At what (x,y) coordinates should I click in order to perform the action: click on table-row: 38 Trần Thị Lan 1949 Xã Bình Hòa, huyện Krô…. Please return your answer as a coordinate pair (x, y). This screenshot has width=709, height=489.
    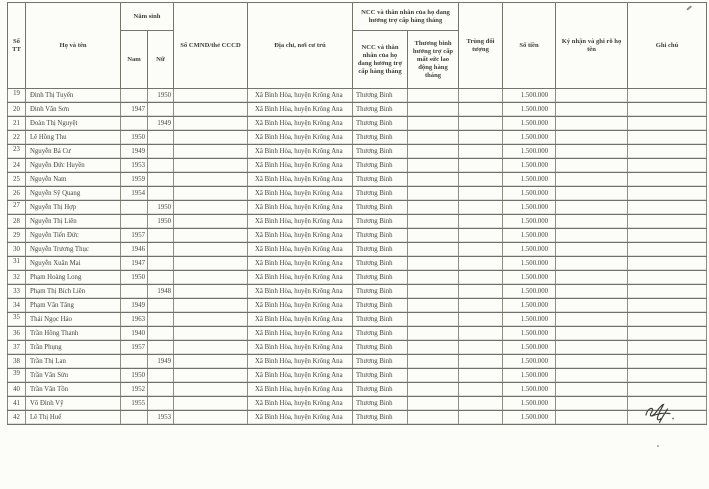
    Looking at the image, I should click on (357, 361).